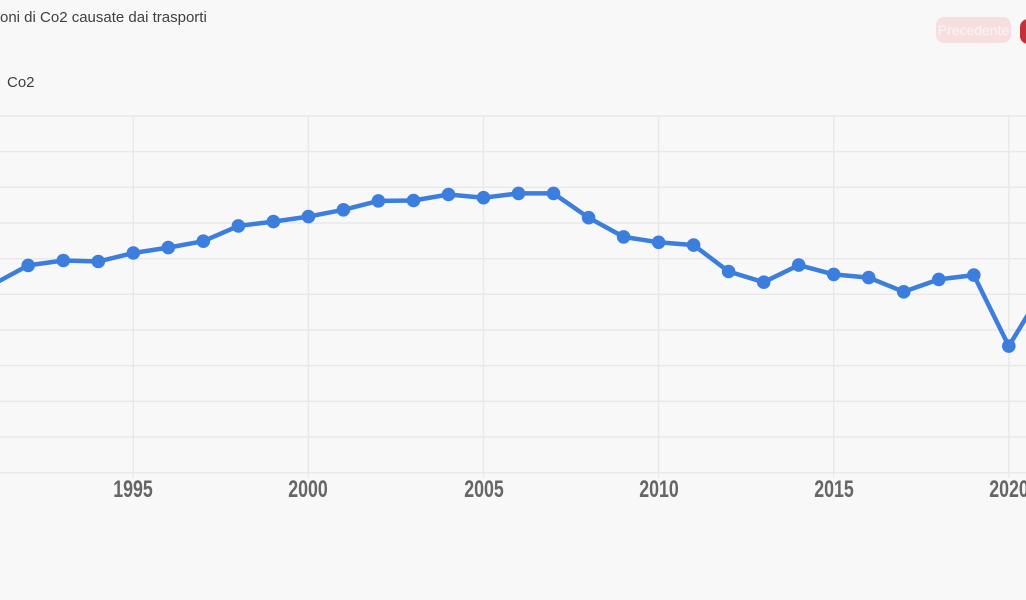  Describe the element at coordinates (974, 275) in the screenshot. I see `data-point-2019` at that location.